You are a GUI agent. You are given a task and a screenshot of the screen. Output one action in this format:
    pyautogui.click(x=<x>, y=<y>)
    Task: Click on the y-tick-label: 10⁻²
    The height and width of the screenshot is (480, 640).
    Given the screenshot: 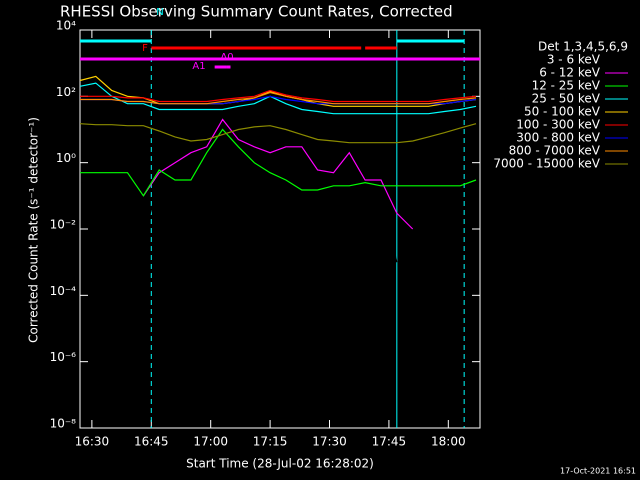 What is the action you would take?
    pyautogui.click(x=63, y=225)
    